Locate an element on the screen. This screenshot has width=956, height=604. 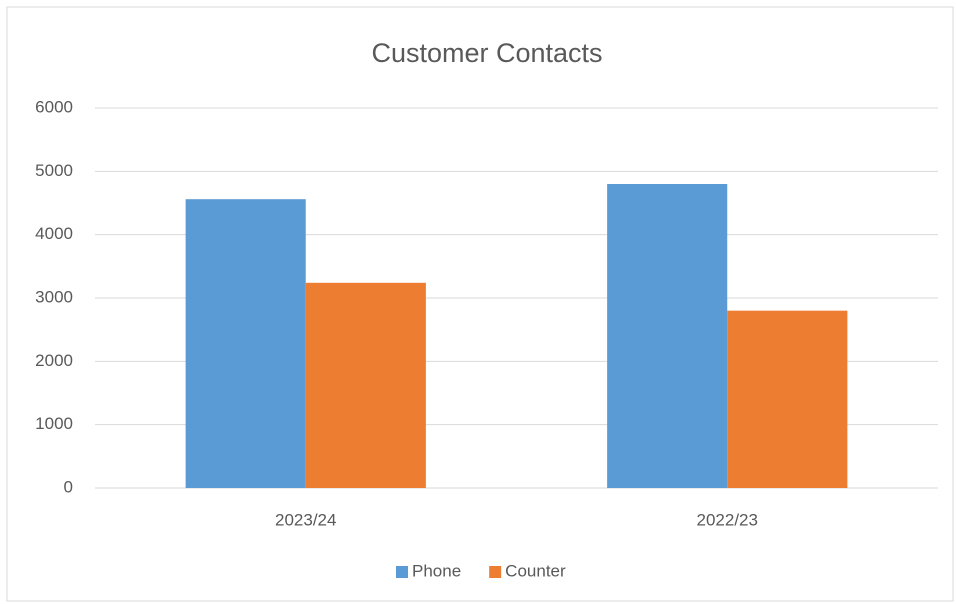
x-tick-label: 2023/24 is located at coordinates (305, 519).